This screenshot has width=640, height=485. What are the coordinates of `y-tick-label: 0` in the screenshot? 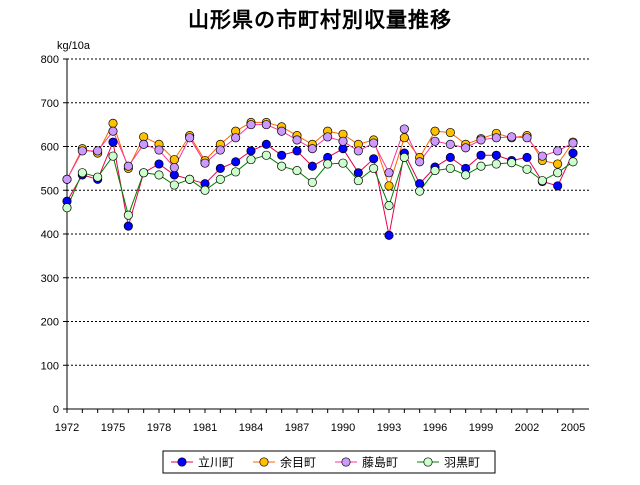 It's located at (56, 410).